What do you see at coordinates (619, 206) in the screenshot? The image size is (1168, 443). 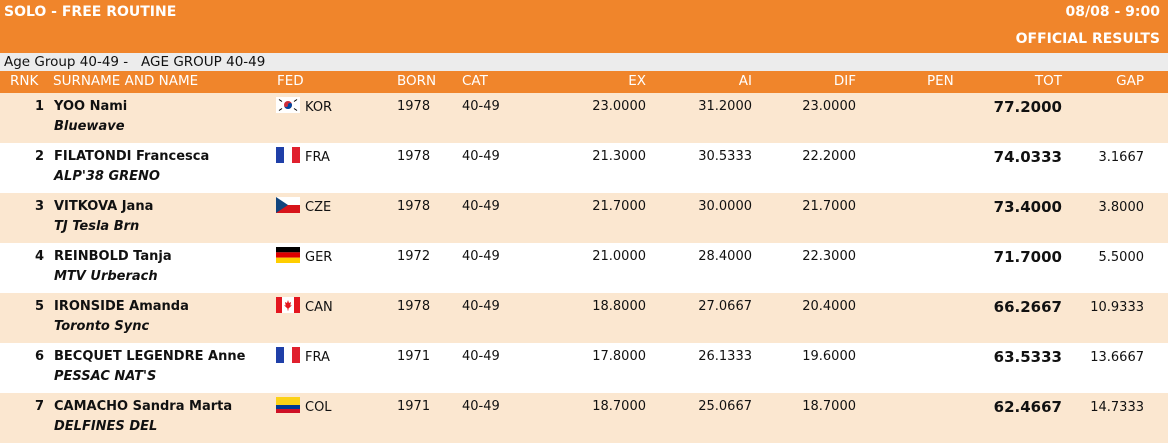 I see `execution-score: 21.7000` at bounding box center [619, 206].